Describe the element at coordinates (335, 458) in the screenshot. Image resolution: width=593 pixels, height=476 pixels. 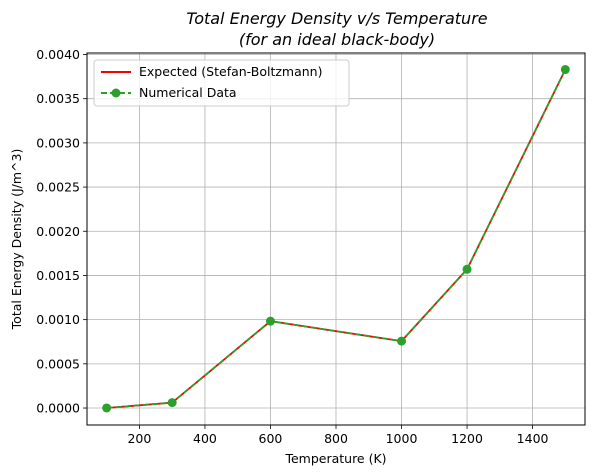
I see `x-axis-label: Temperature (K)` at that location.